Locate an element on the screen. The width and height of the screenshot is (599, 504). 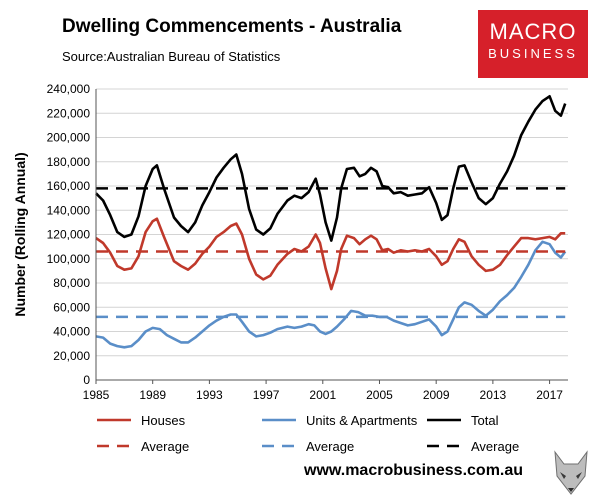
y-axis-label: Number (Rolling Annual) is located at coordinates (20, 234).